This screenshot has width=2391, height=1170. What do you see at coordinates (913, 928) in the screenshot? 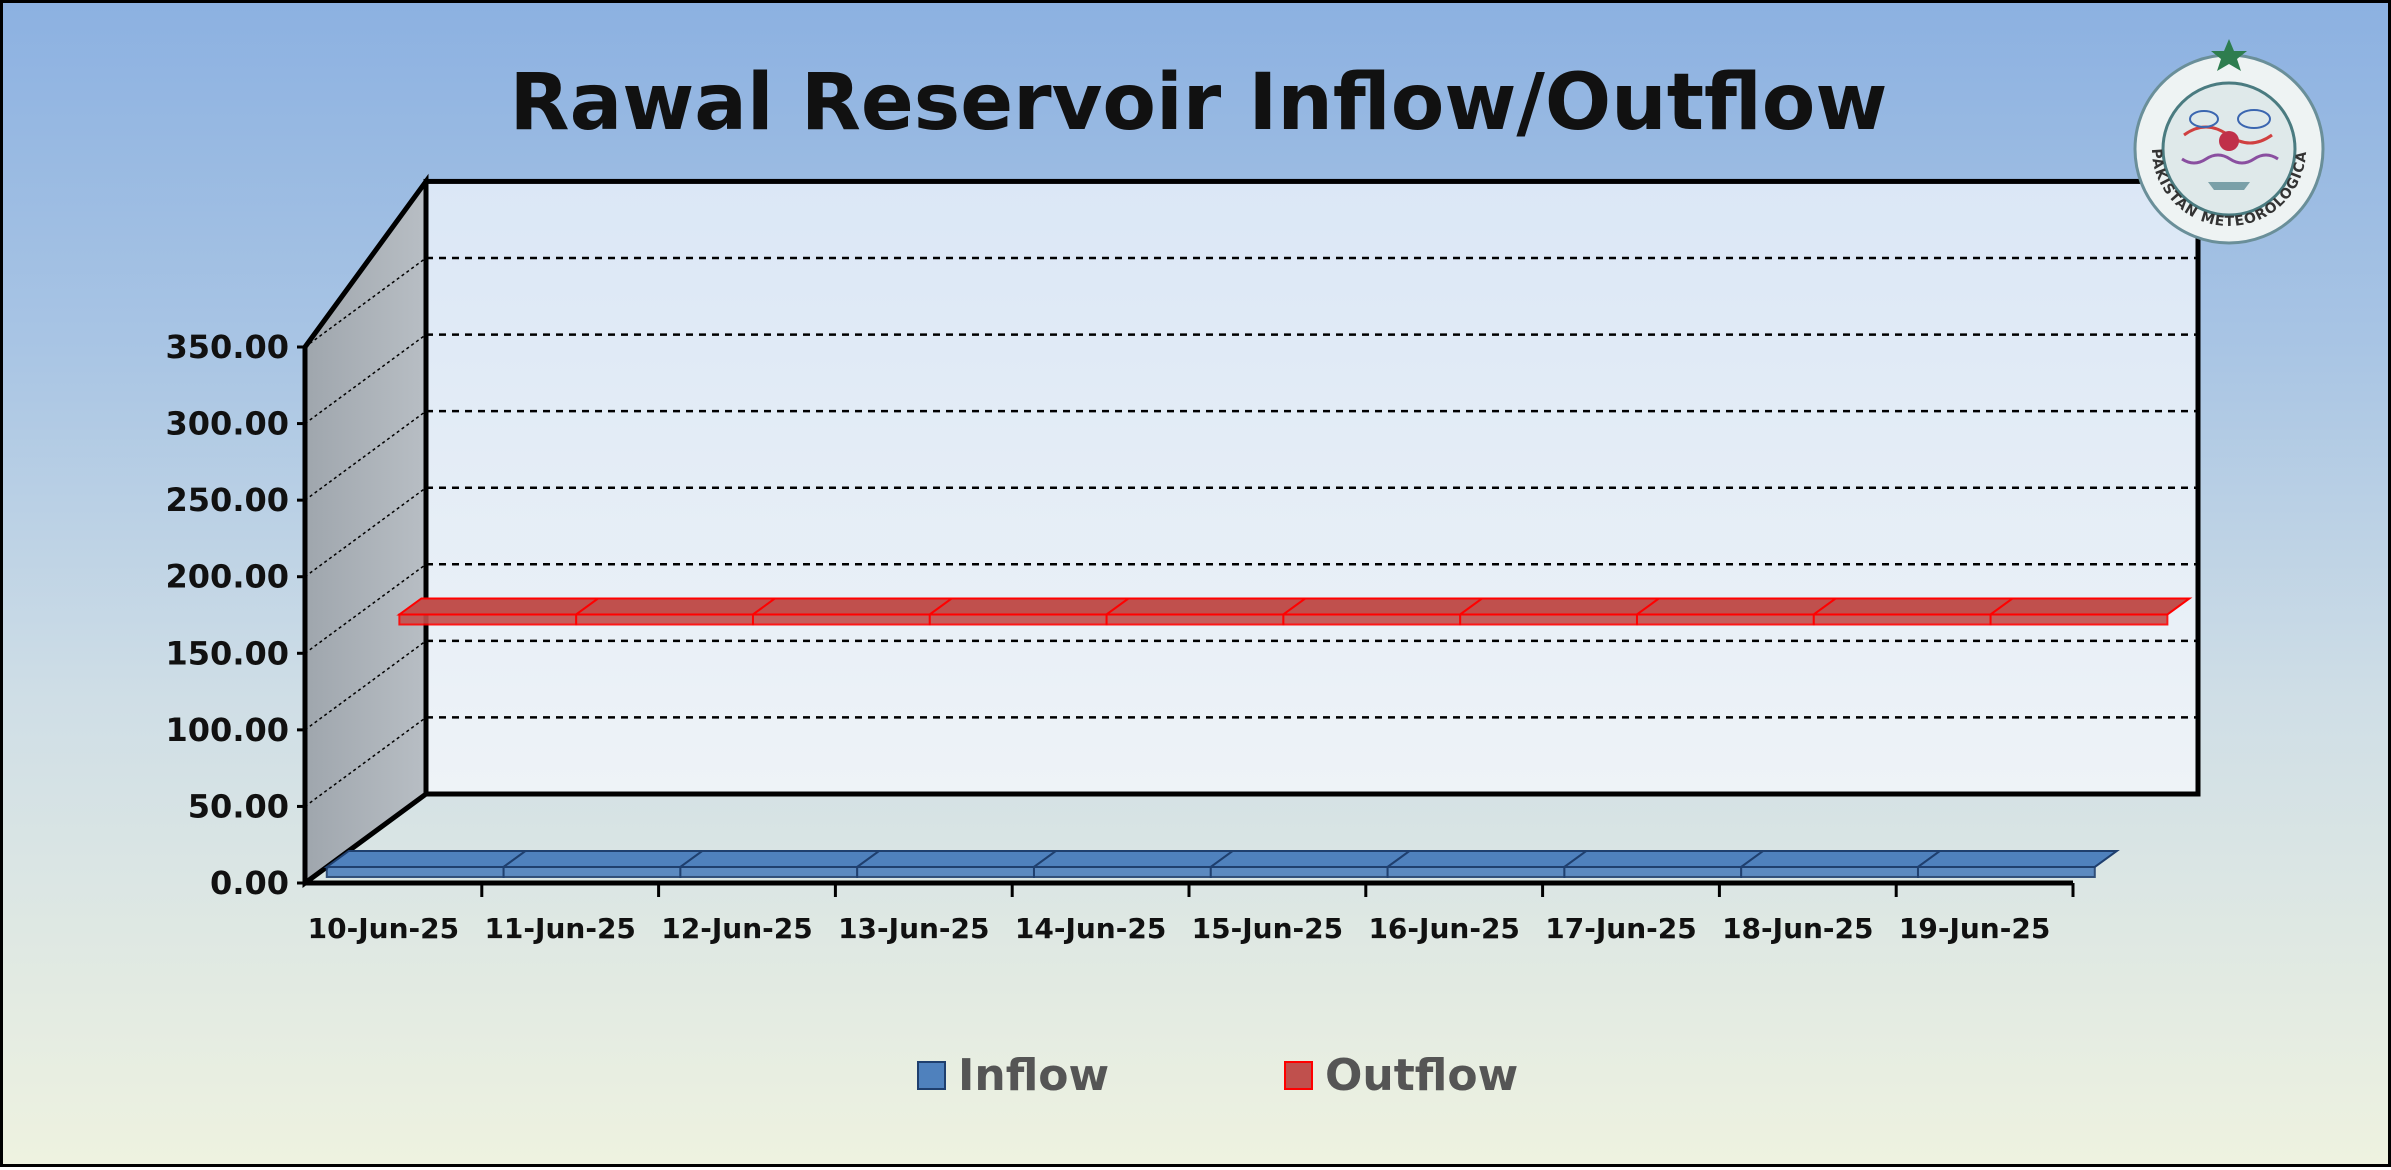
I see `x-tick-label: 13-Jun-25` at bounding box center [913, 928].